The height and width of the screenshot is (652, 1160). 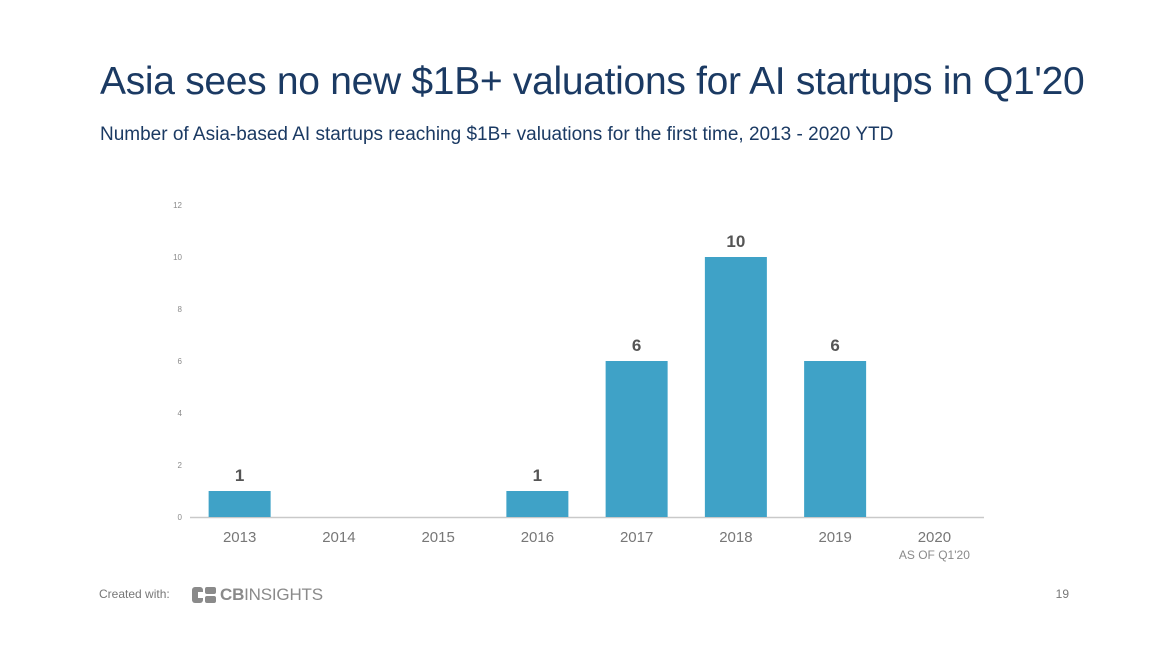 What do you see at coordinates (177, 257) in the screenshot?
I see `y-tick-label: 10` at bounding box center [177, 257].